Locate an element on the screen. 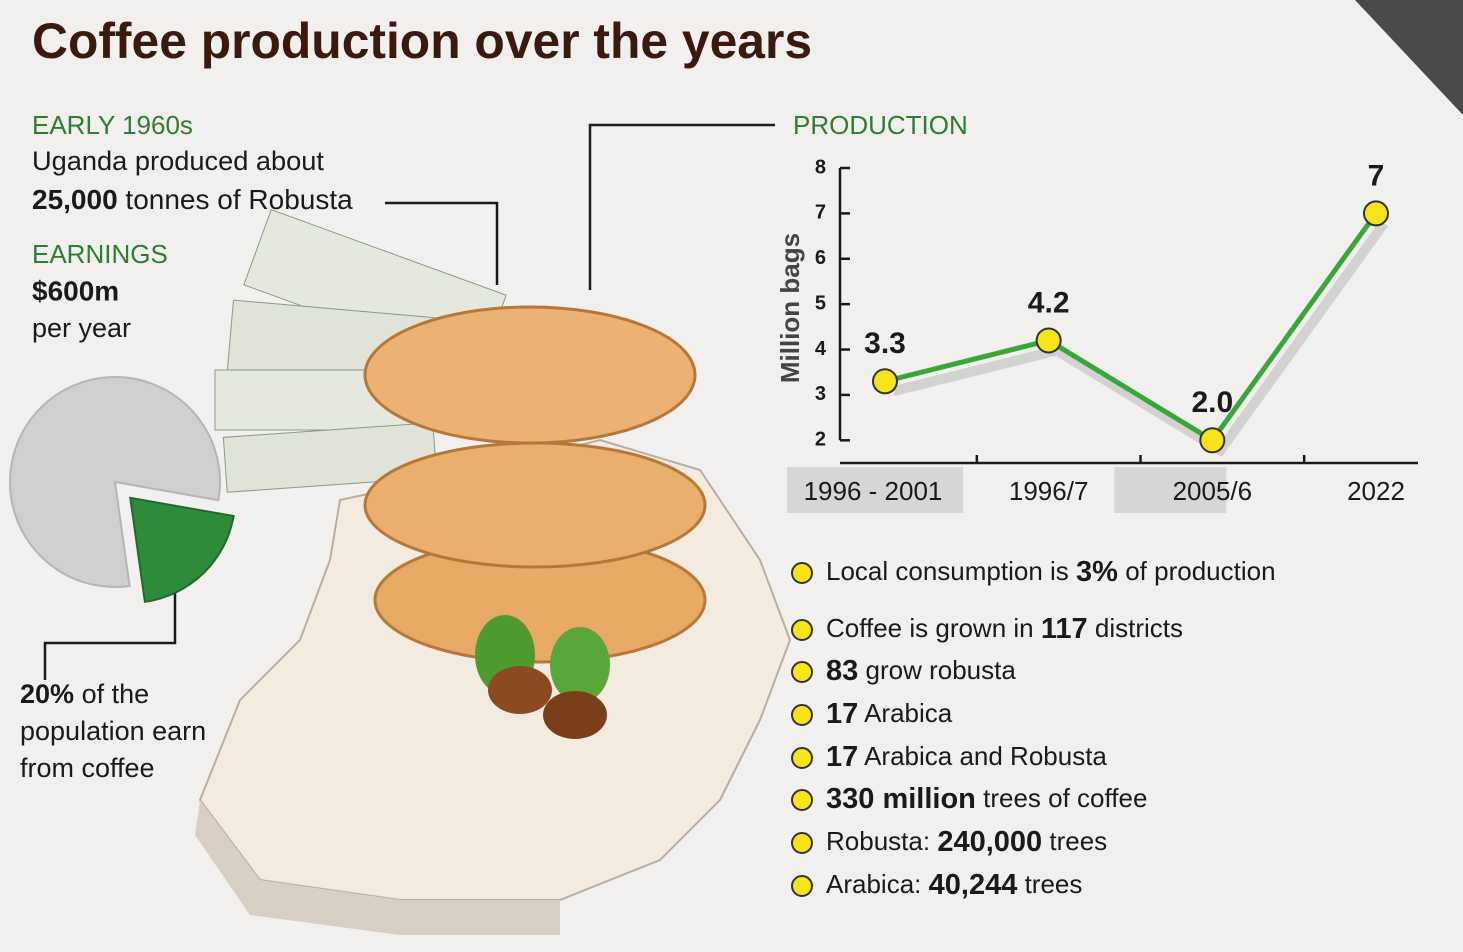  data-label: 2.0 is located at coordinates (1212, 402).